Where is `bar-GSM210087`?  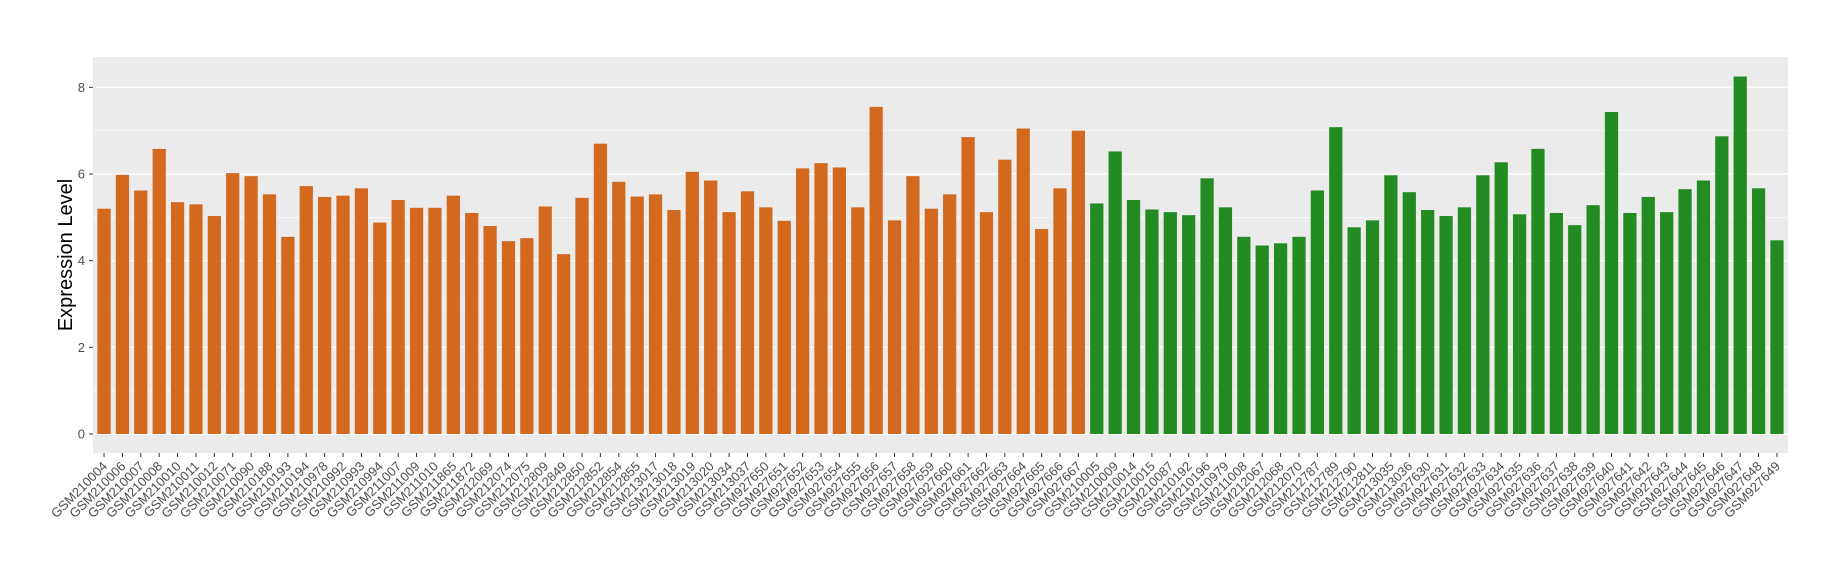 bar-GSM210087 is located at coordinates (1170, 323).